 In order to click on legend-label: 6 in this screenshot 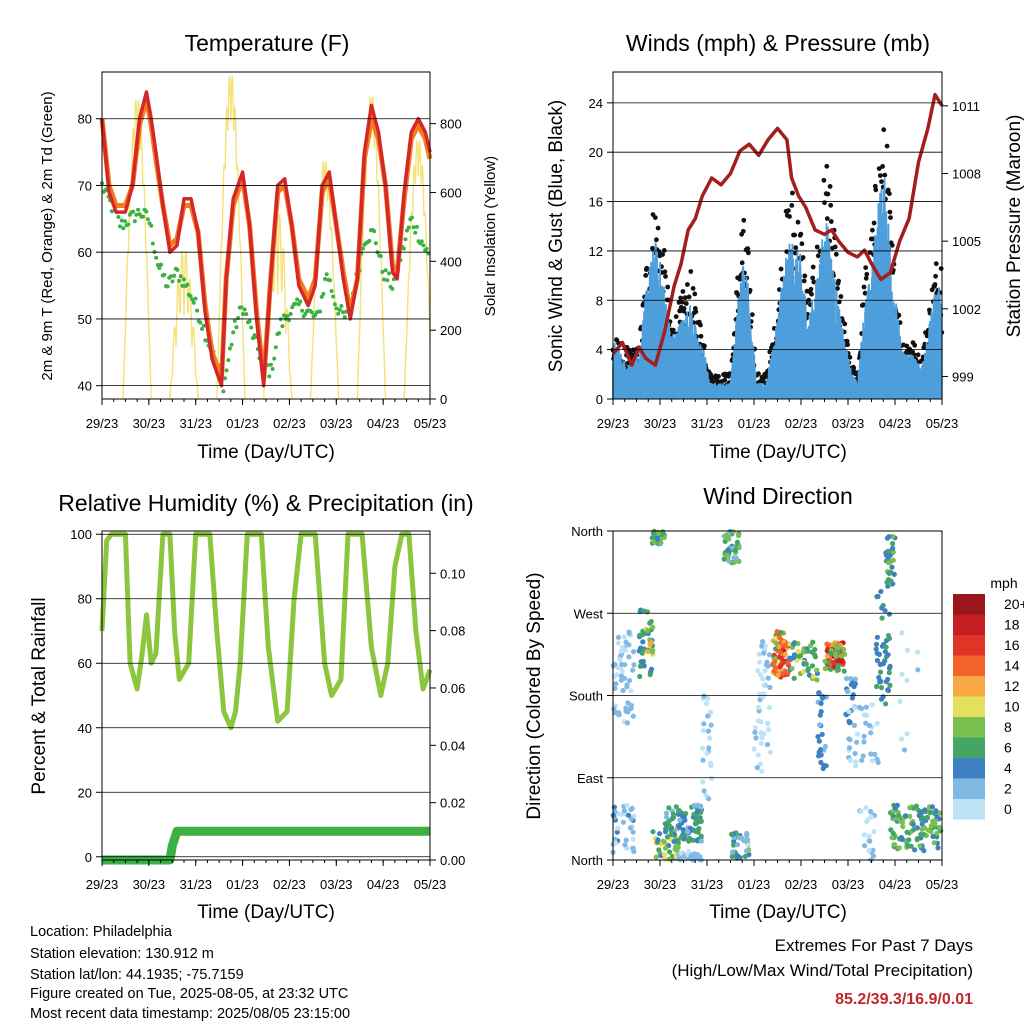, I will do `click(1008, 748)`.